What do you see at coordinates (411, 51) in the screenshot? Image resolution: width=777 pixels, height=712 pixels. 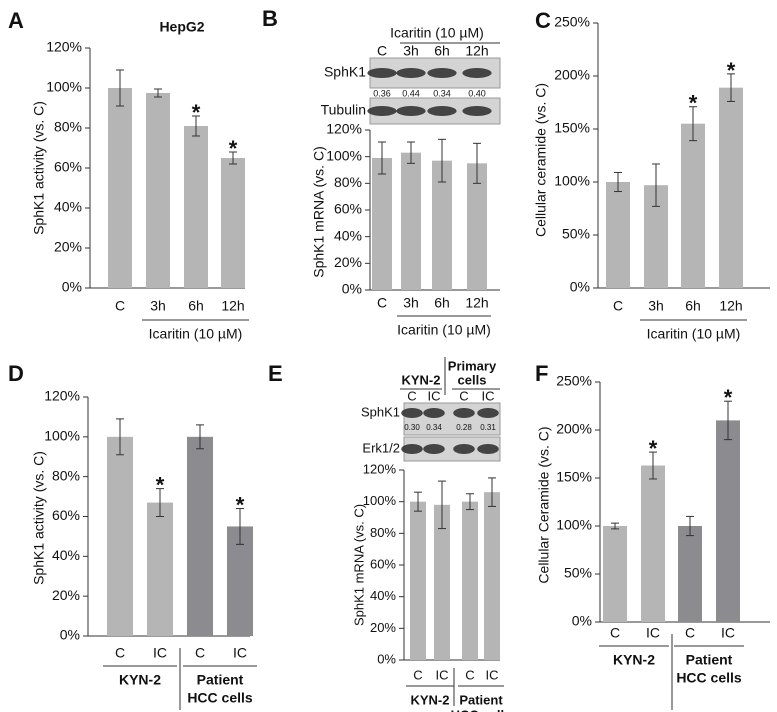 I see `blot-column: 3h` at bounding box center [411, 51].